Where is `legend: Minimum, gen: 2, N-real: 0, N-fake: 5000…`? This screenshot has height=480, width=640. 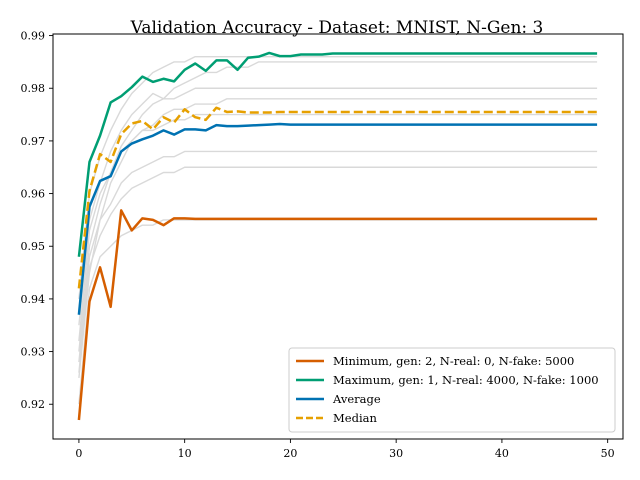 legend: Minimum, gen: 2, N-real: 0, N-fake: 5000… is located at coordinates (452, 390).